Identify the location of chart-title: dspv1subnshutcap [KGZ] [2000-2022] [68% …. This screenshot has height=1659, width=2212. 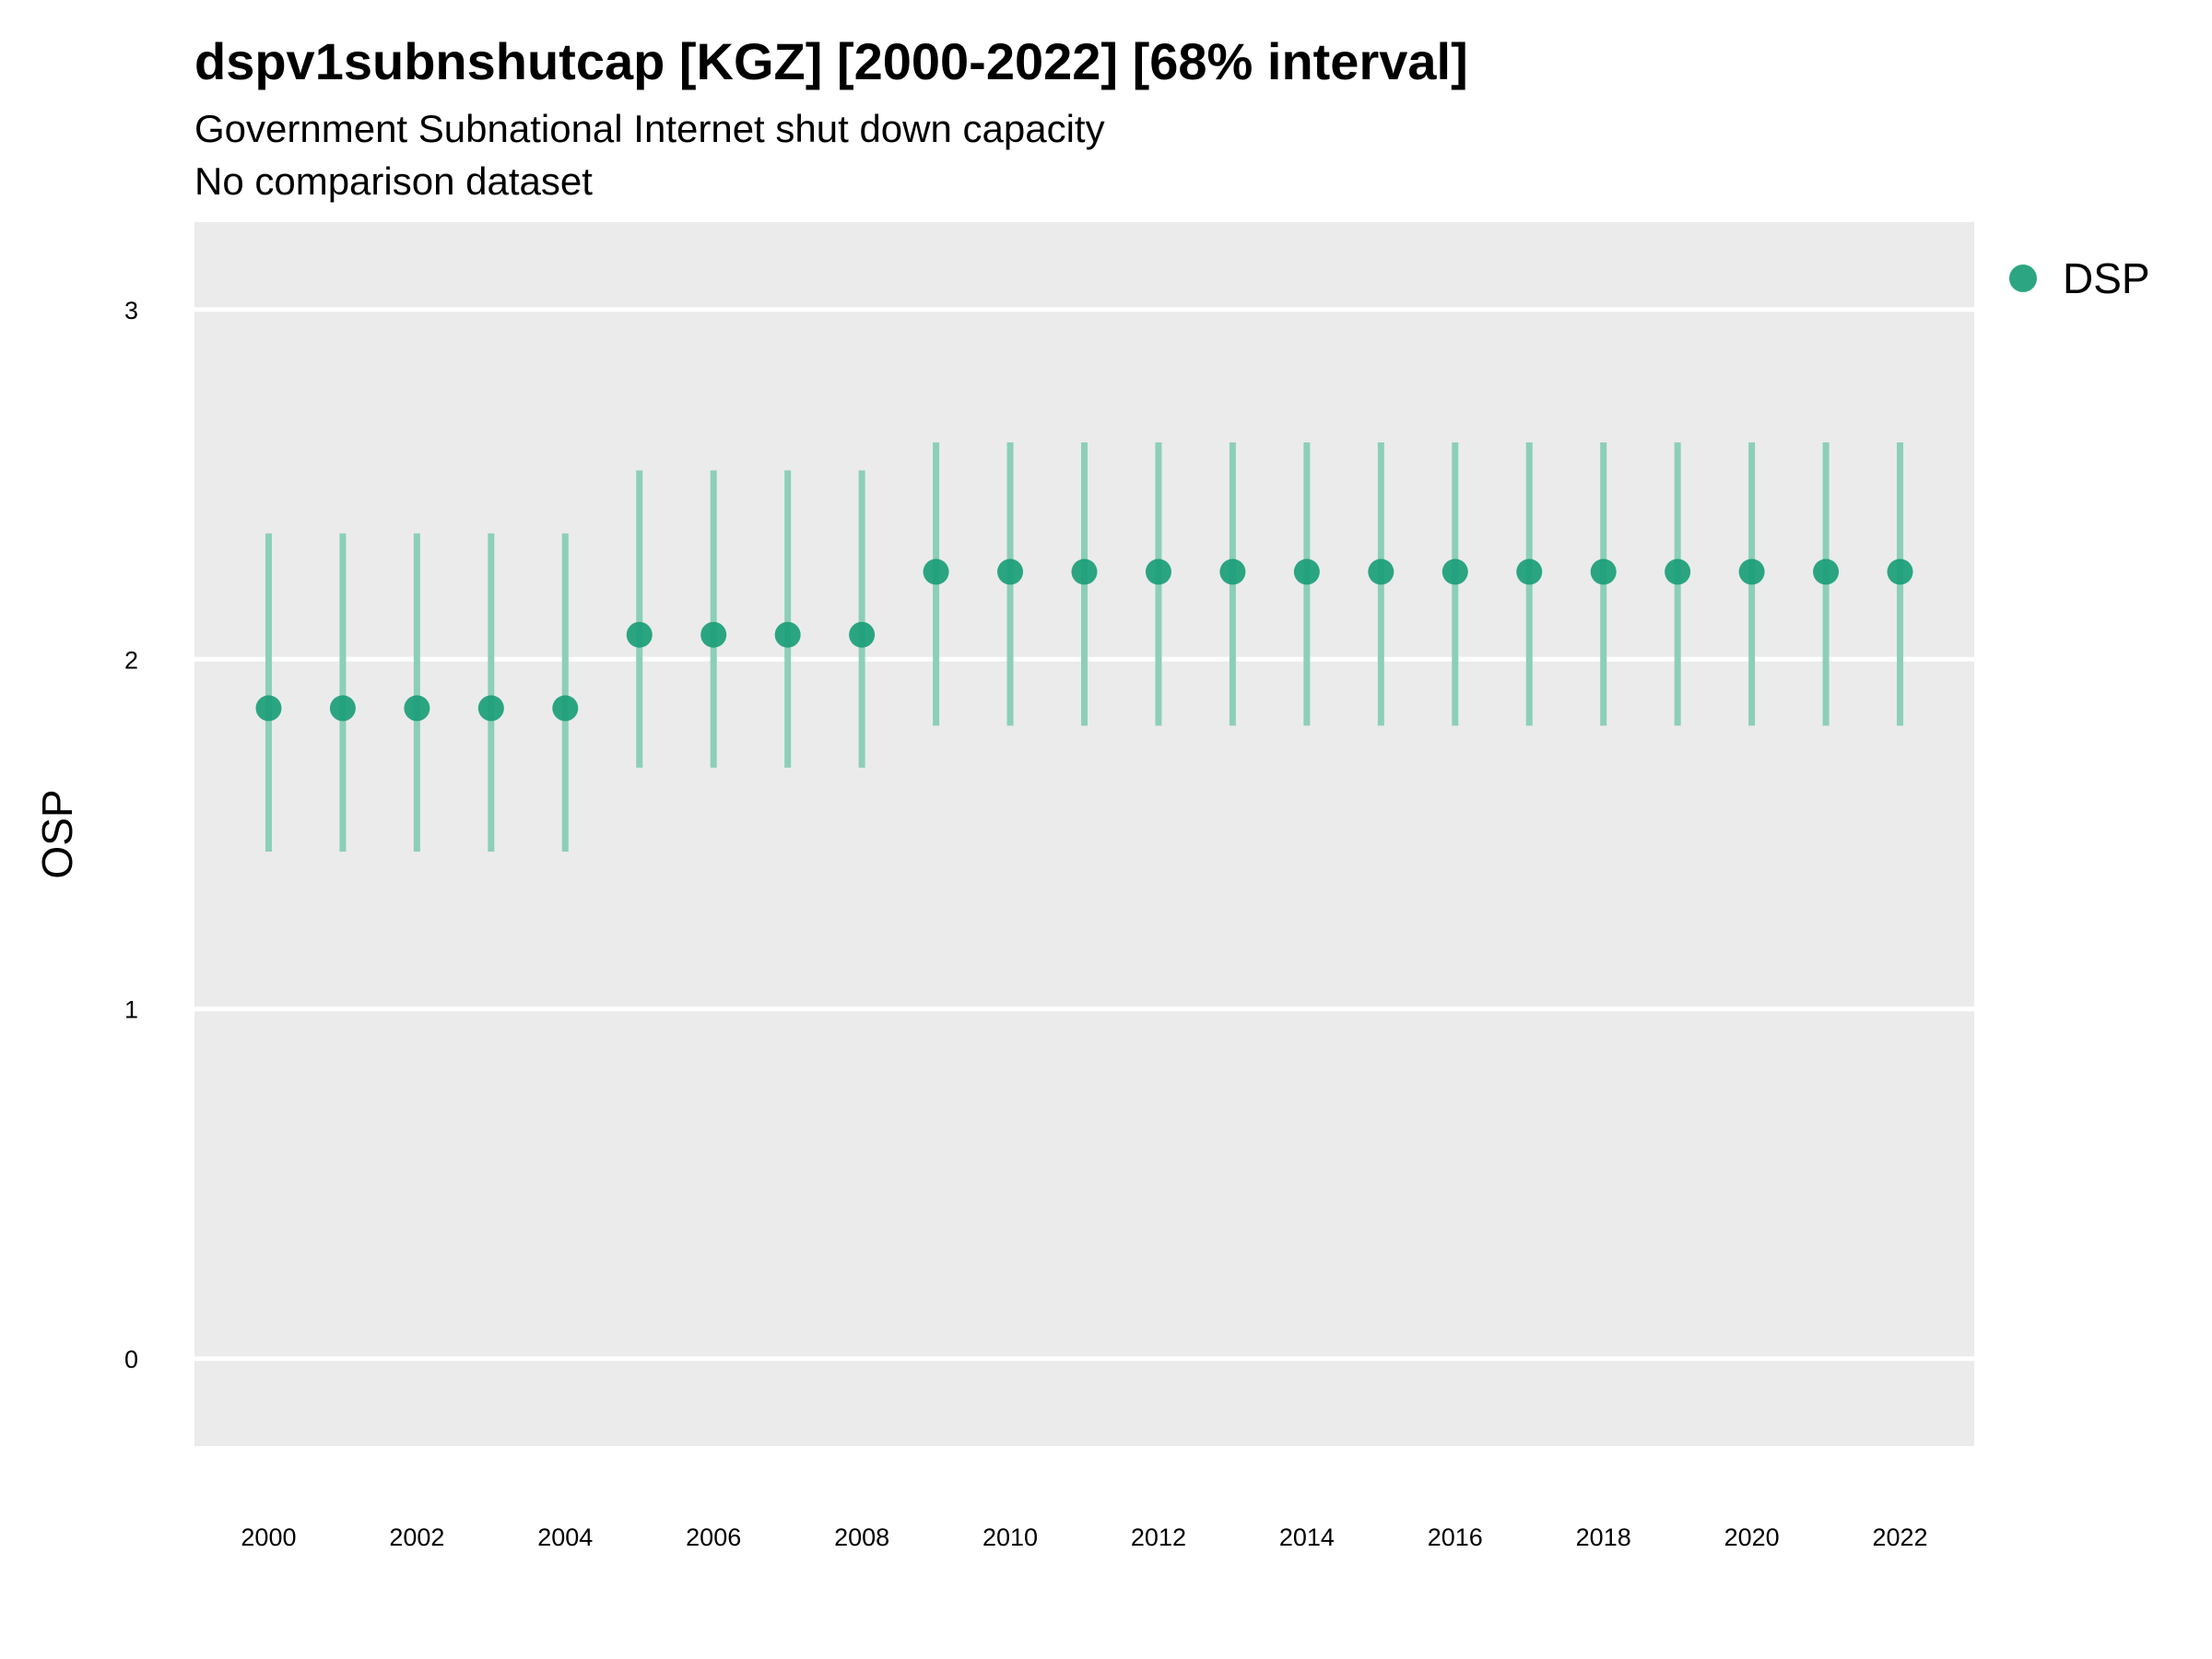
(831, 61).